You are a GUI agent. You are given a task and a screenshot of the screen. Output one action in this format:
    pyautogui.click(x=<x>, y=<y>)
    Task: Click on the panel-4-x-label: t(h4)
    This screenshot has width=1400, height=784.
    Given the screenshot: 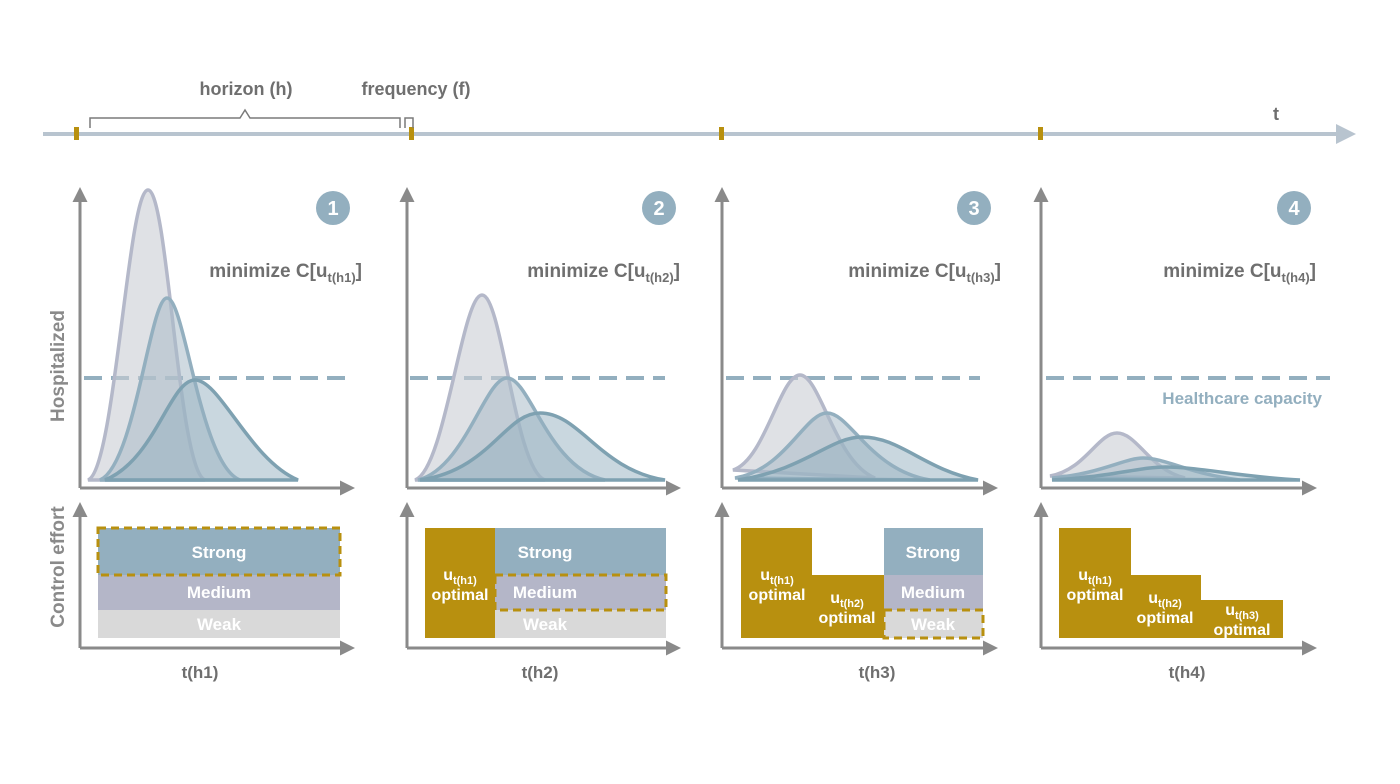 What is the action you would take?
    pyautogui.click(x=1187, y=672)
    